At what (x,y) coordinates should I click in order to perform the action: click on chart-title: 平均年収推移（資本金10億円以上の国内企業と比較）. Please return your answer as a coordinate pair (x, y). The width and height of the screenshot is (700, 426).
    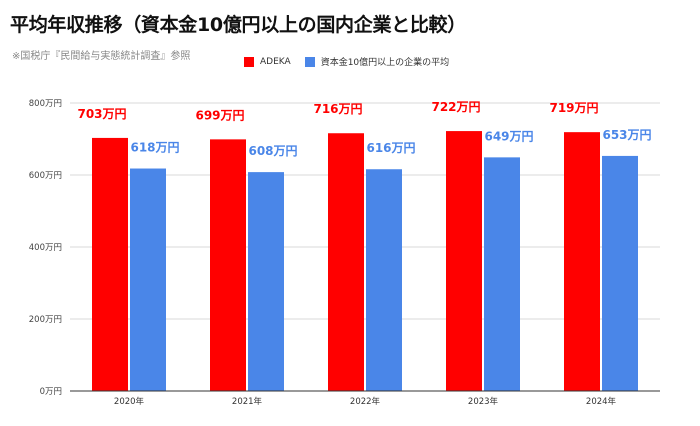
    Looking at the image, I should click on (238, 25).